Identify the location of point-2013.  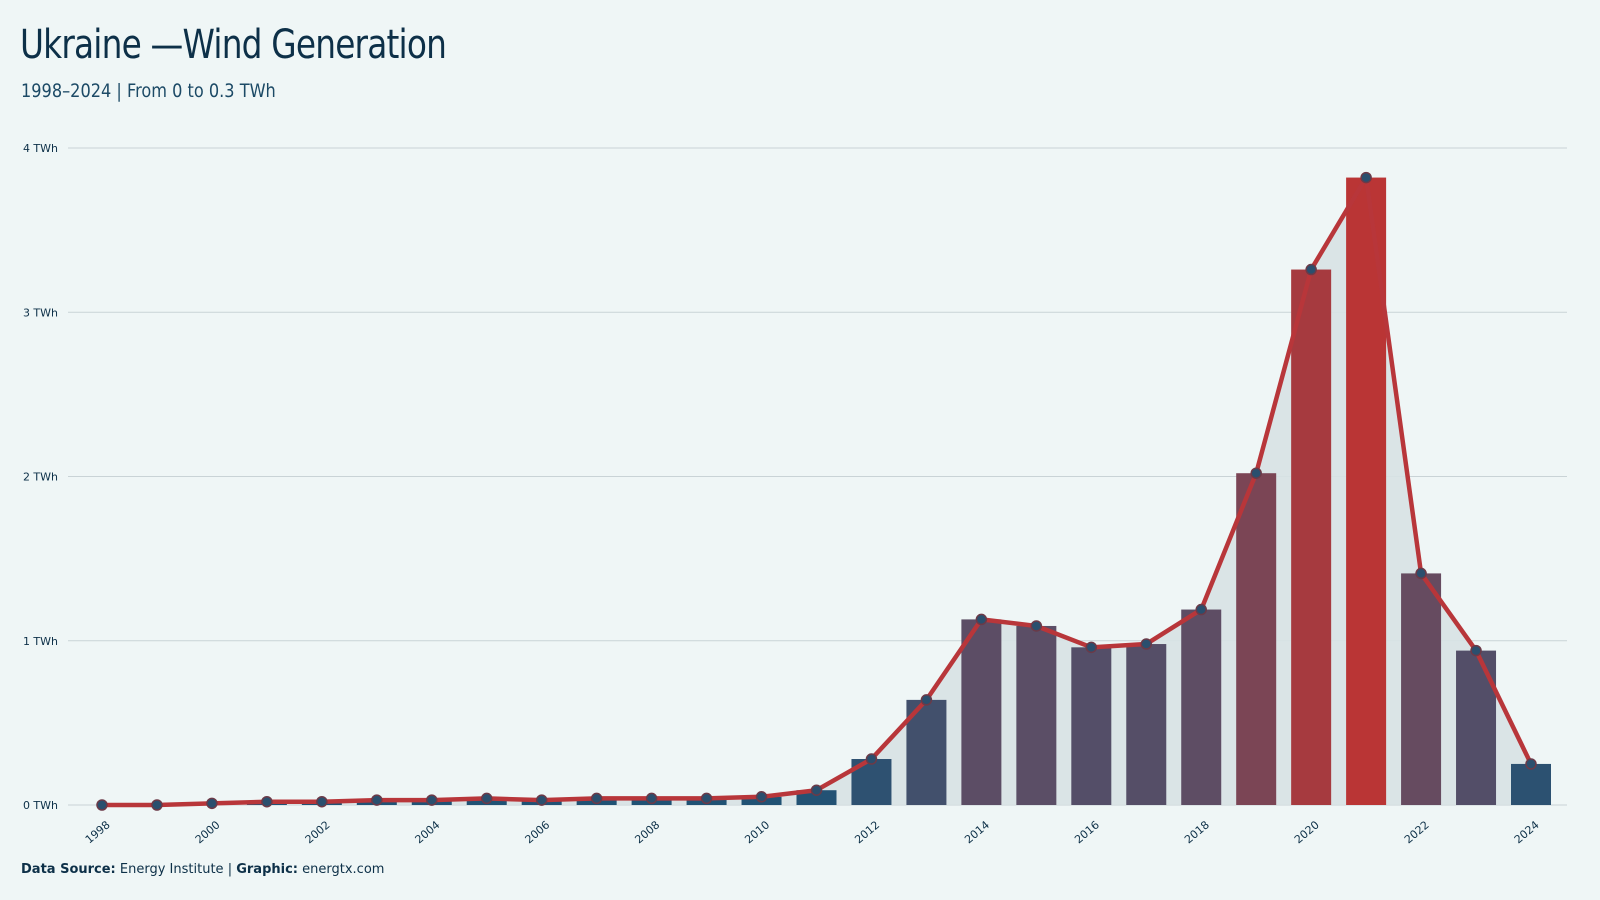
(926, 700).